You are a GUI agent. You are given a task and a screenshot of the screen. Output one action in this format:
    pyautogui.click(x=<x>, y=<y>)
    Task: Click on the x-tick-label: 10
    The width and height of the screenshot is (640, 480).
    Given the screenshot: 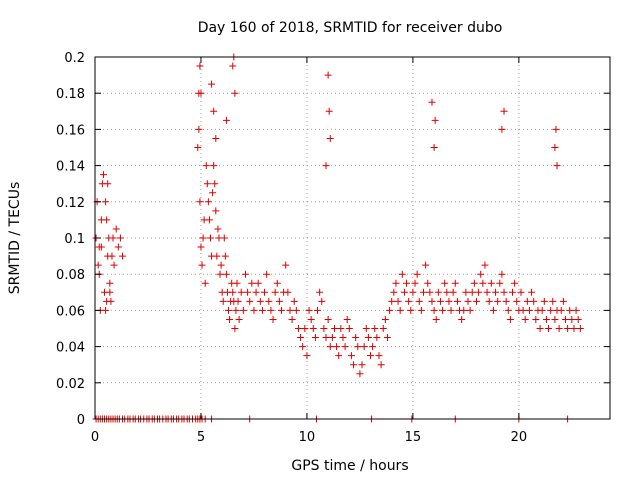 What is the action you would take?
    pyautogui.click(x=307, y=437)
    